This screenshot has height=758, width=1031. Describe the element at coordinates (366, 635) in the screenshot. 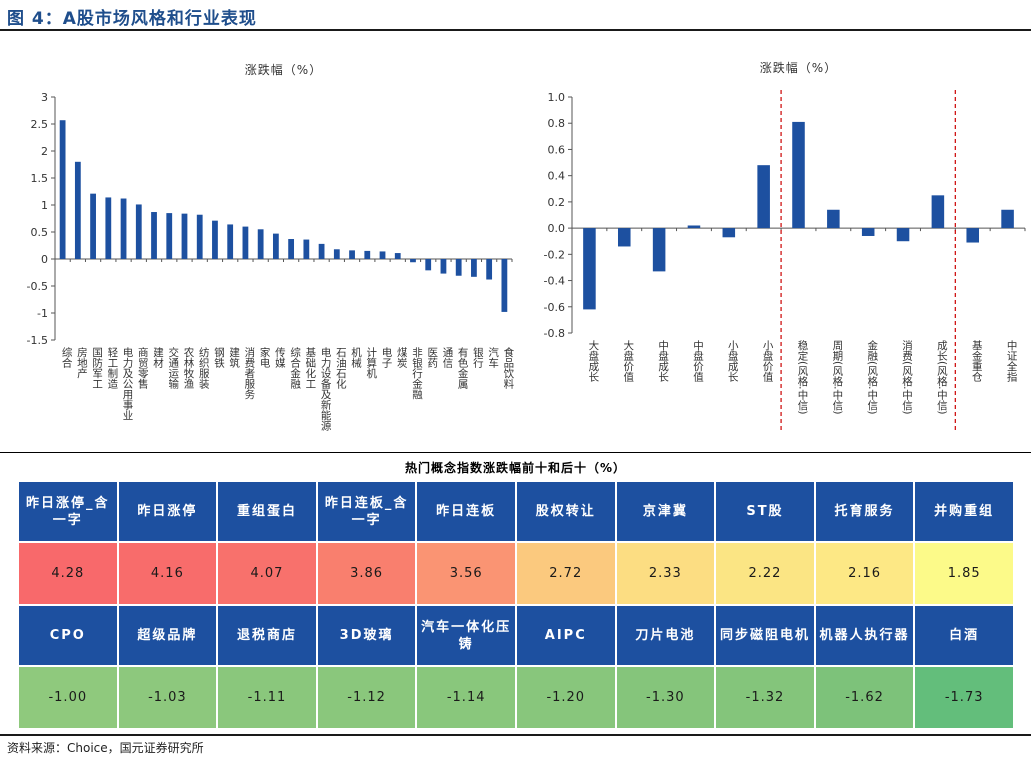

I see `bottom-concept-name: 3D玻璃` at that location.